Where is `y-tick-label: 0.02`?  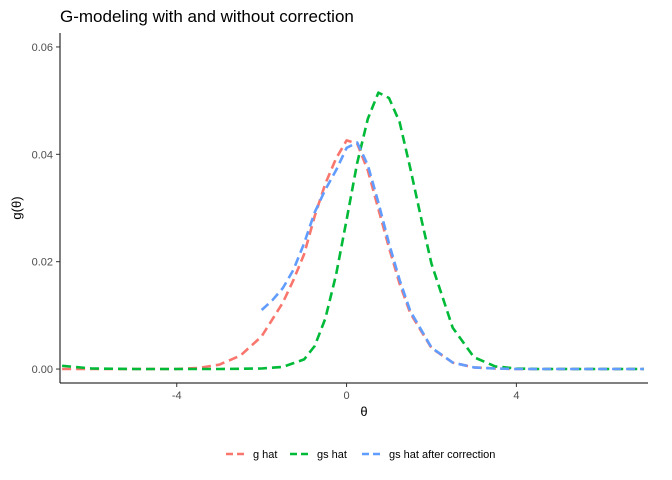
y-tick-label: 0.02 is located at coordinates (42, 263).